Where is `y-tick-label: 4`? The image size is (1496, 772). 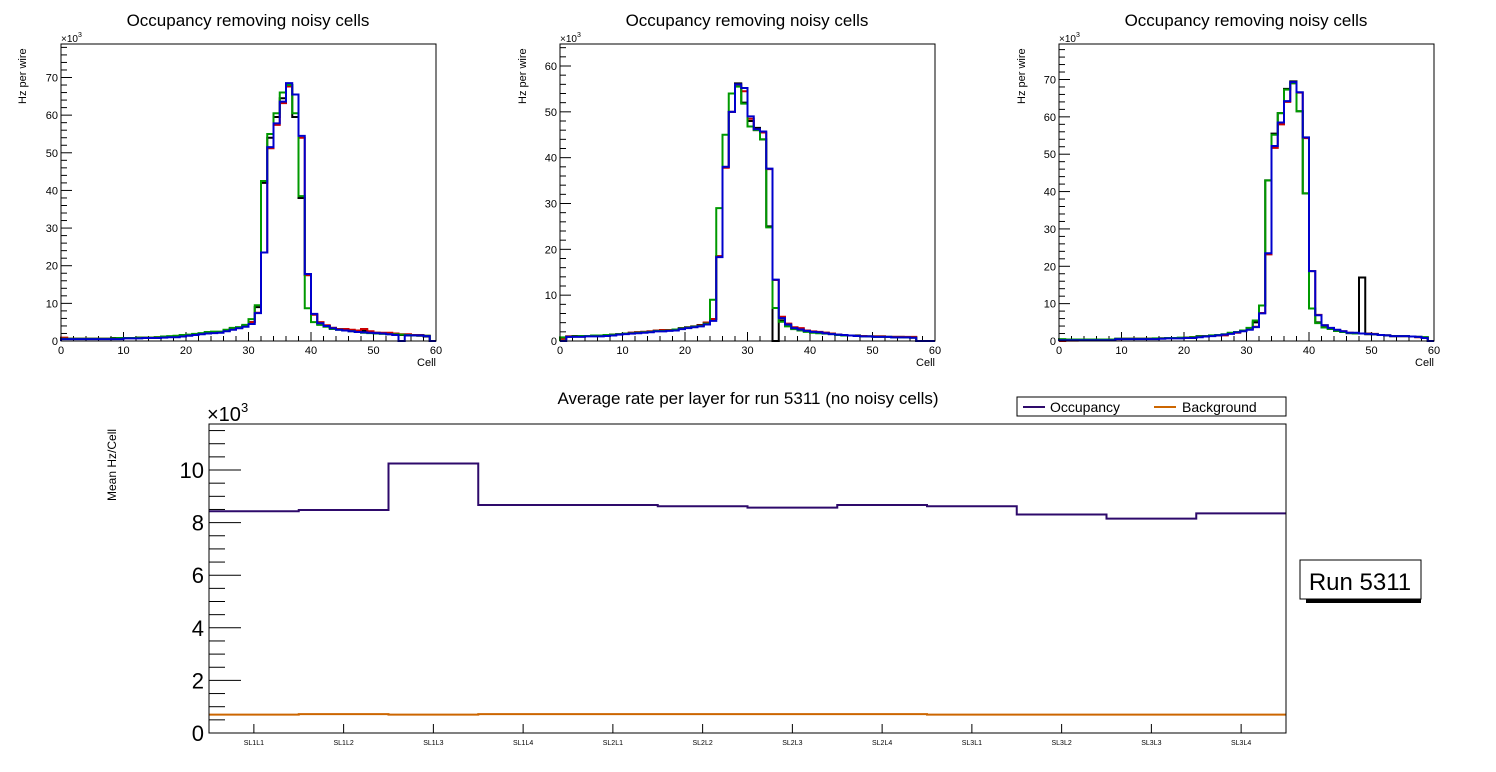 y-tick-label: 4 is located at coordinates (198, 628).